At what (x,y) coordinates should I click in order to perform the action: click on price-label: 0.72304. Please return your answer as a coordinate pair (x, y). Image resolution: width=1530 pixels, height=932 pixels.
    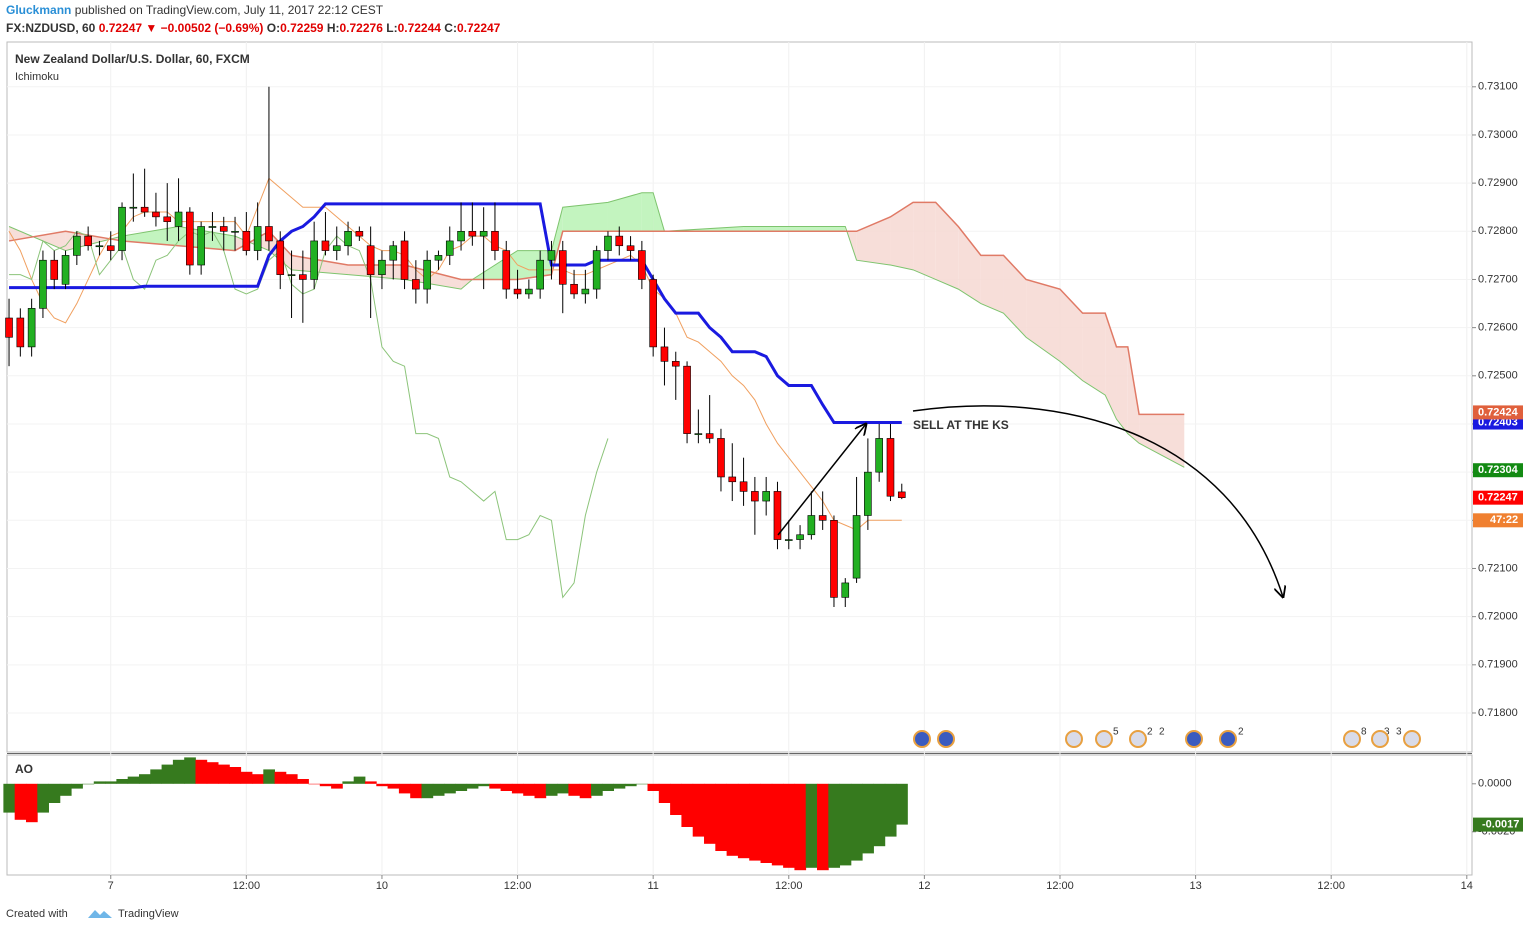
    Looking at the image, I should click on (1498, 470).